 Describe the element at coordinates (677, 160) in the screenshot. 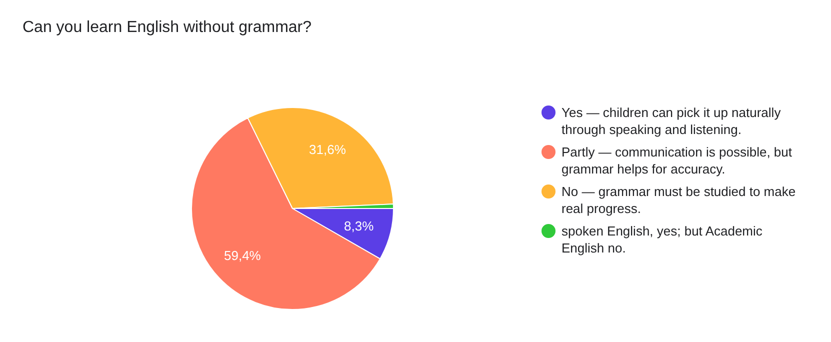

I see `legend-label: Partly — communication is possible, but grammar helps for accuracy.` at that location.